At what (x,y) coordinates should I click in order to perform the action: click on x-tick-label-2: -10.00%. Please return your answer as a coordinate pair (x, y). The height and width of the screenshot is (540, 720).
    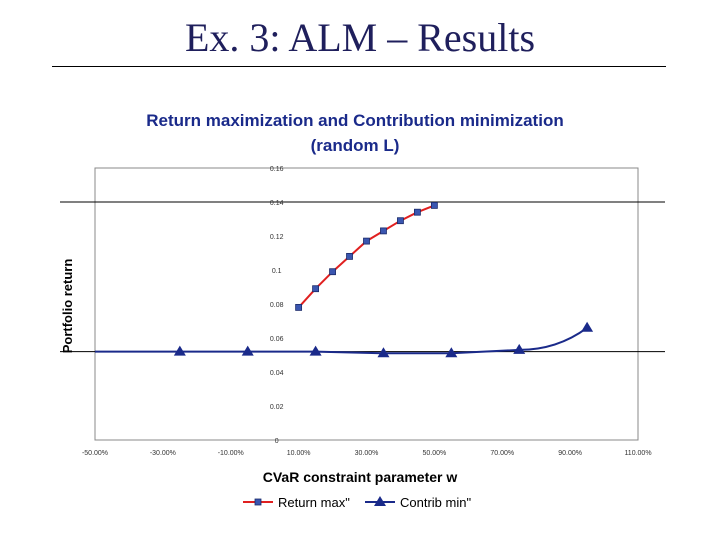
    Looking at the image, I should click on (231, 453).